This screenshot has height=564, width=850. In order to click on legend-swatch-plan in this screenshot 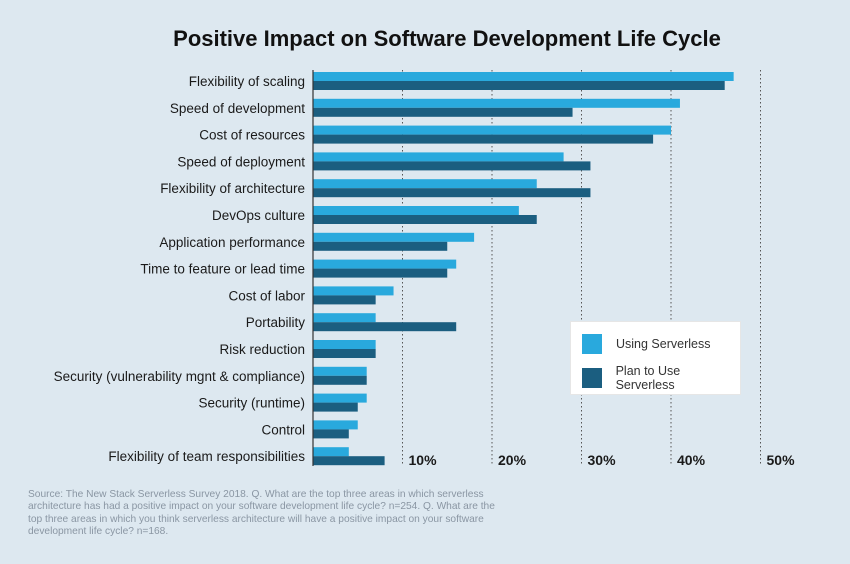, I will do `click(592, 378)`.